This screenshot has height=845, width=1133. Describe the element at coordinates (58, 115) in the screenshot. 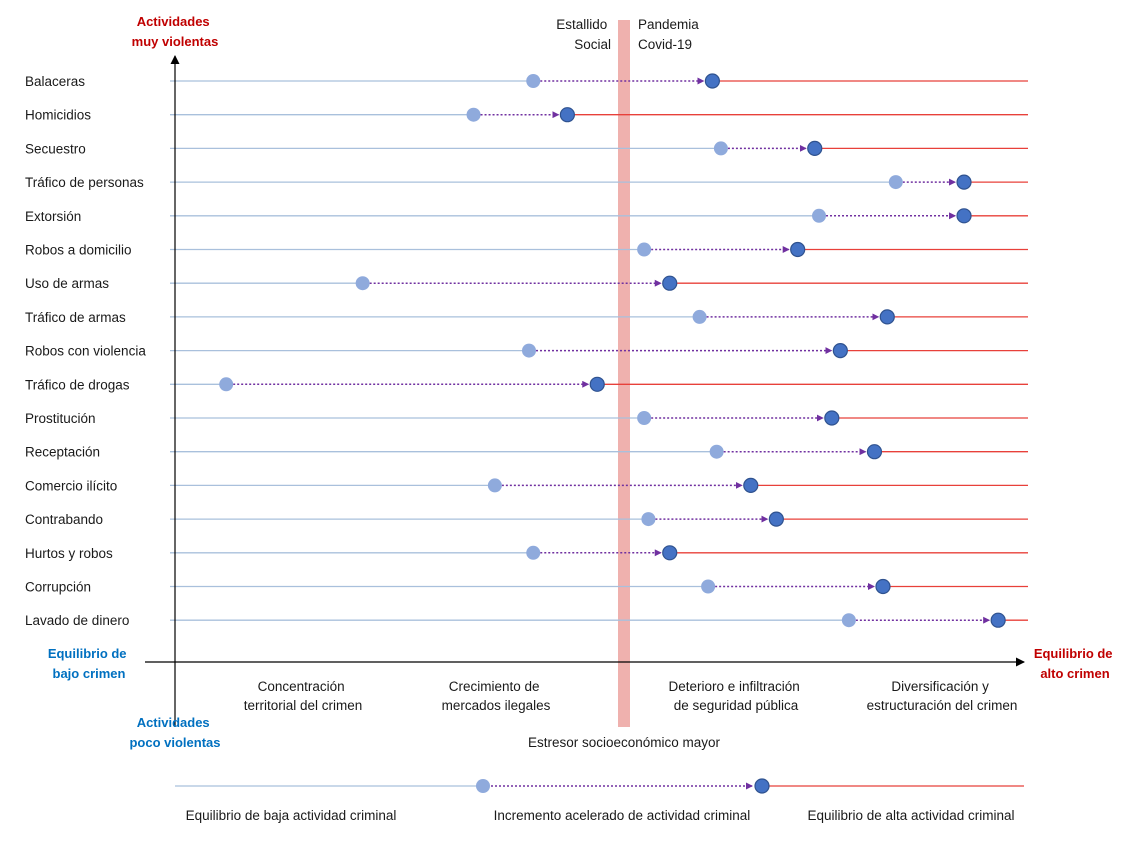

I see `row-label: Homicidios` at that location.